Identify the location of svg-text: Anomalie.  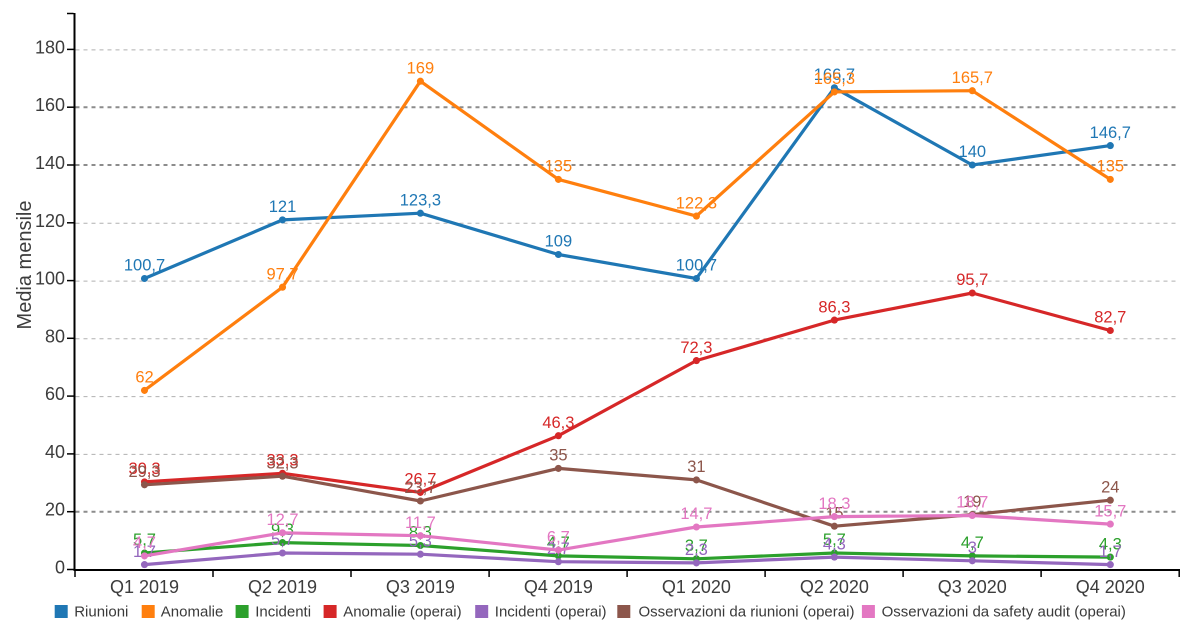
(192, 612).